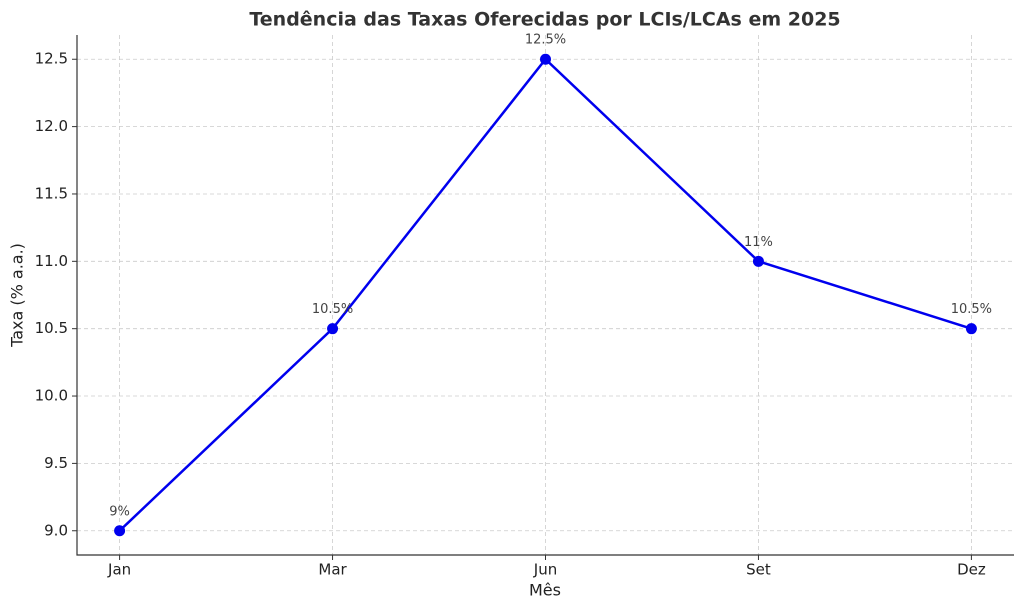 The width and height of the screenshot is (1024, 611). What do you see at coordinates (758, 242) in the screenshot?
I see `value-label: 11%` at bounding box center [758, 242].